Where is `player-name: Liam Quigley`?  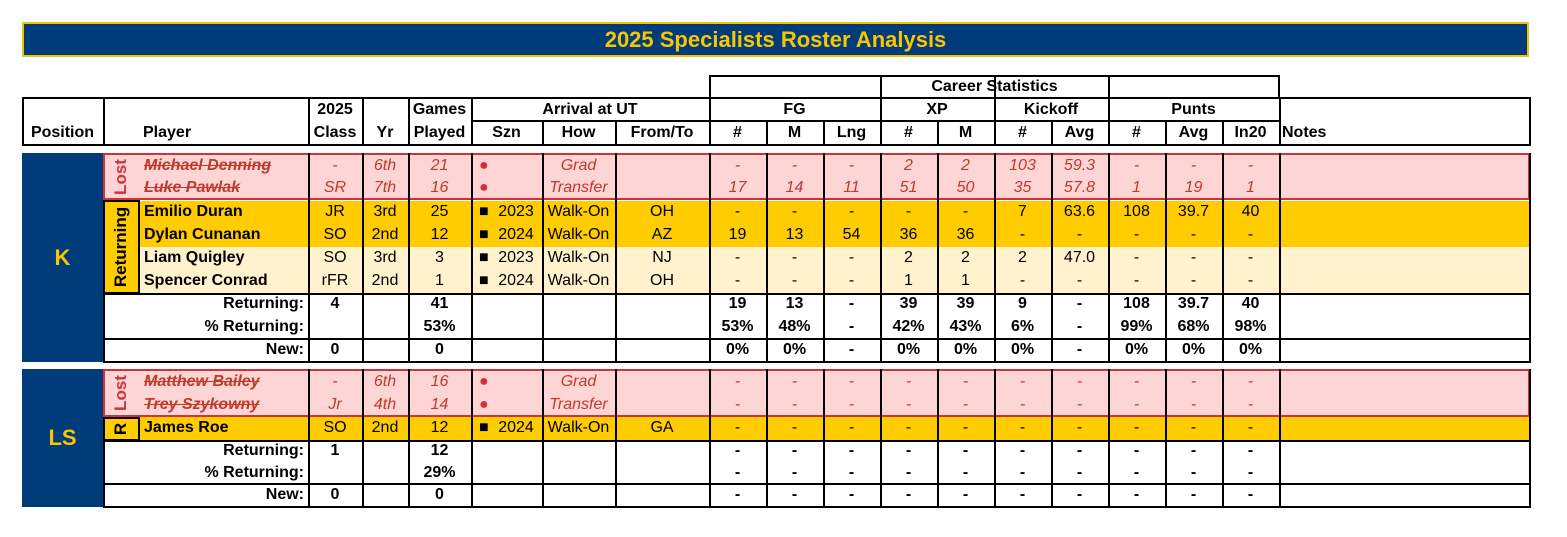 player-name: Liam Quigley is located at coordinates (194, 257).